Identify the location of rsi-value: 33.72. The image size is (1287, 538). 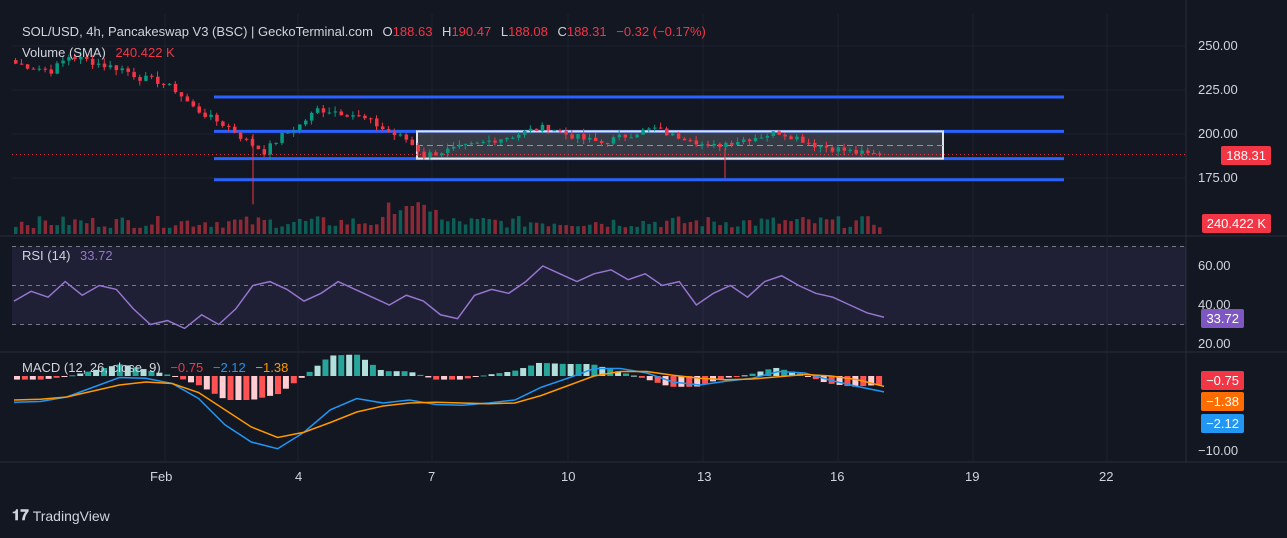
(96, 255).